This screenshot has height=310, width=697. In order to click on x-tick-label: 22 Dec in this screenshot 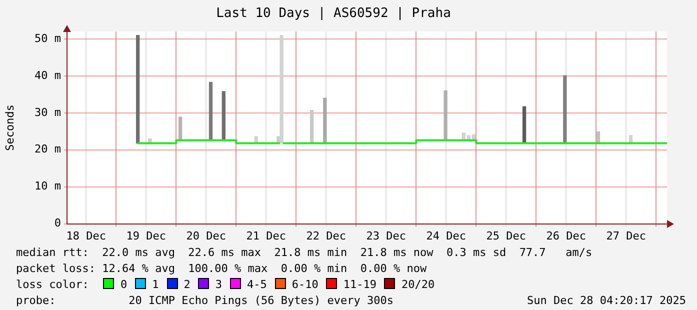, I will do `click(326, 235)`.